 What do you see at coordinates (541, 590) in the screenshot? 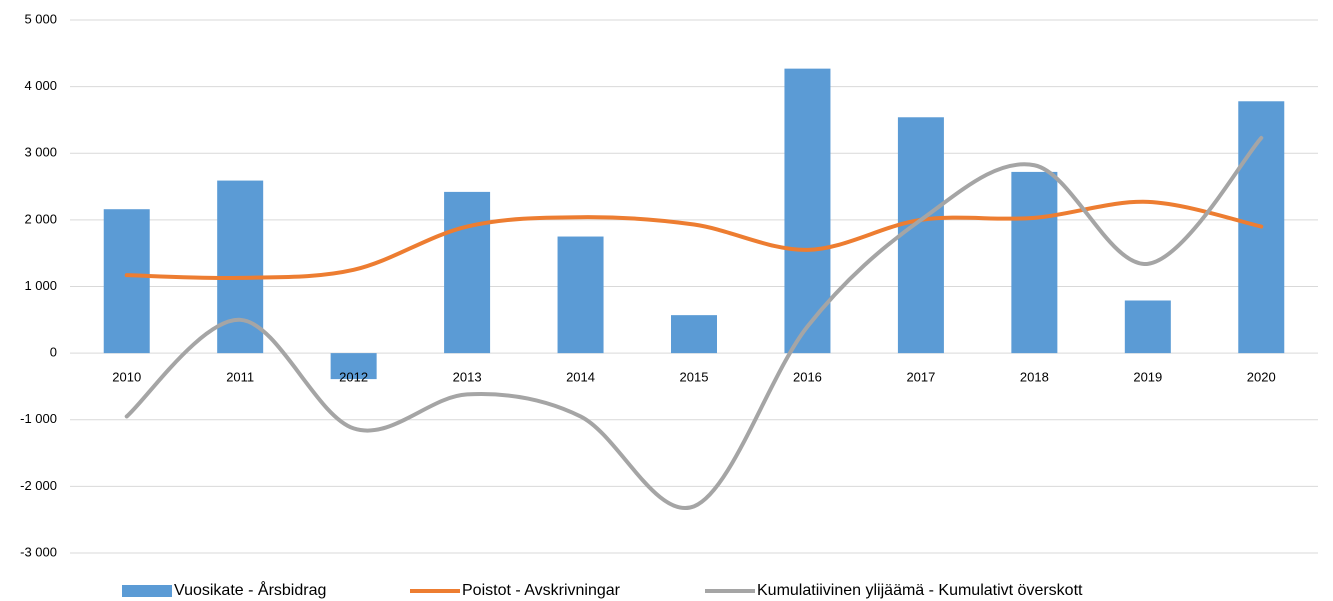
I see `legend-label: Poistot - Avskrivningar` at bounding box center [541, 590].